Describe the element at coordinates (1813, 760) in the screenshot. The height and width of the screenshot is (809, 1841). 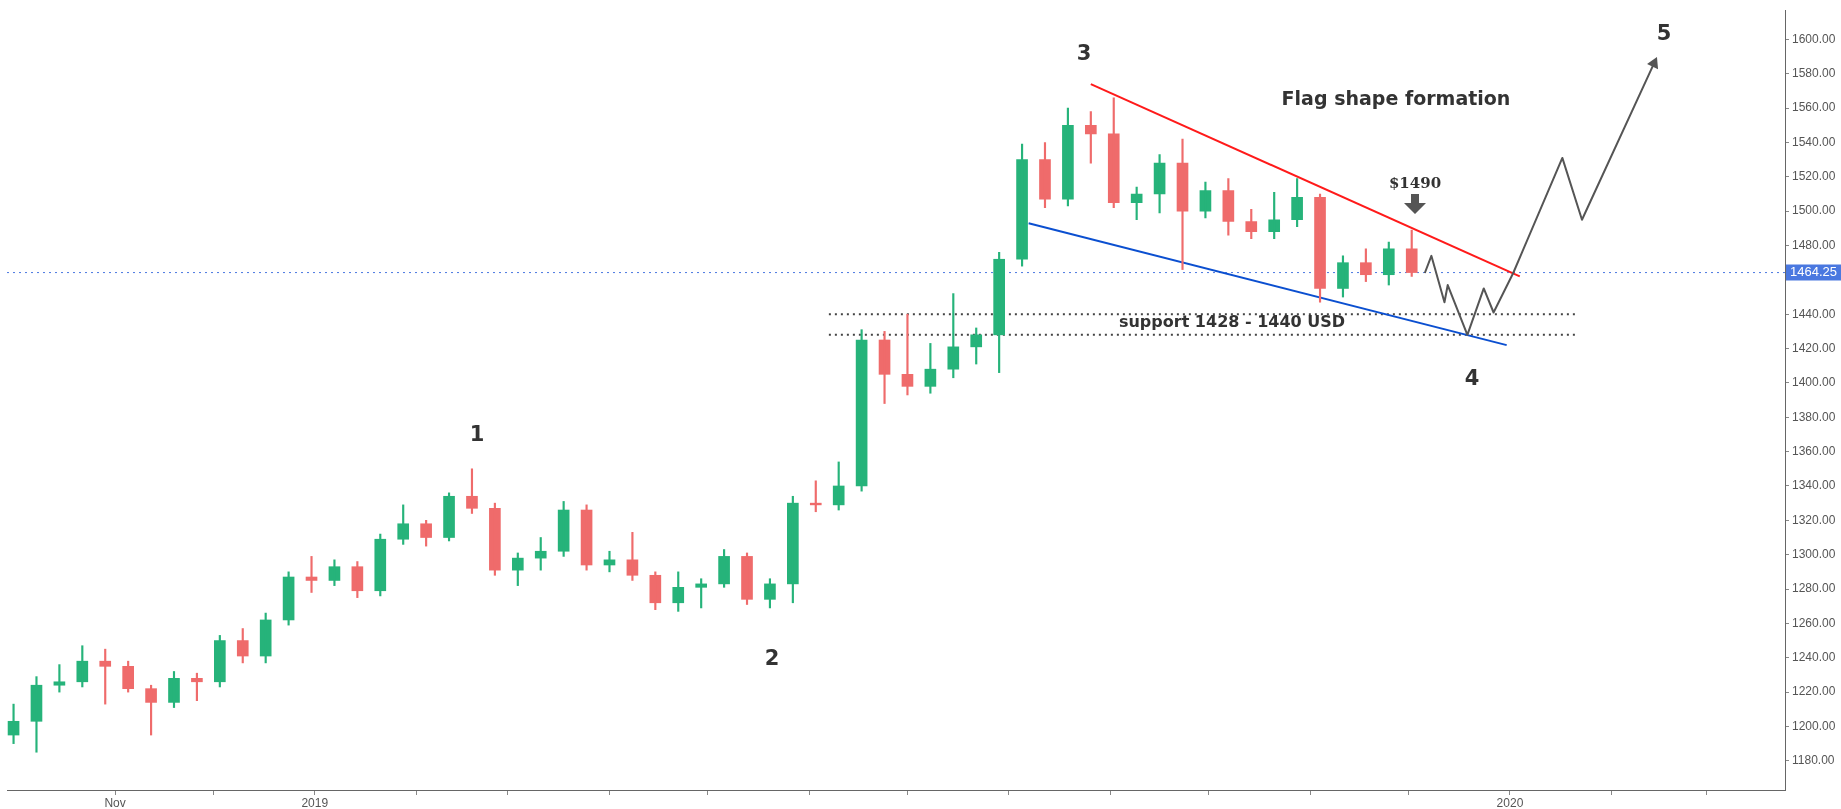
I see `y-tick-label: 1180.00` at that location.